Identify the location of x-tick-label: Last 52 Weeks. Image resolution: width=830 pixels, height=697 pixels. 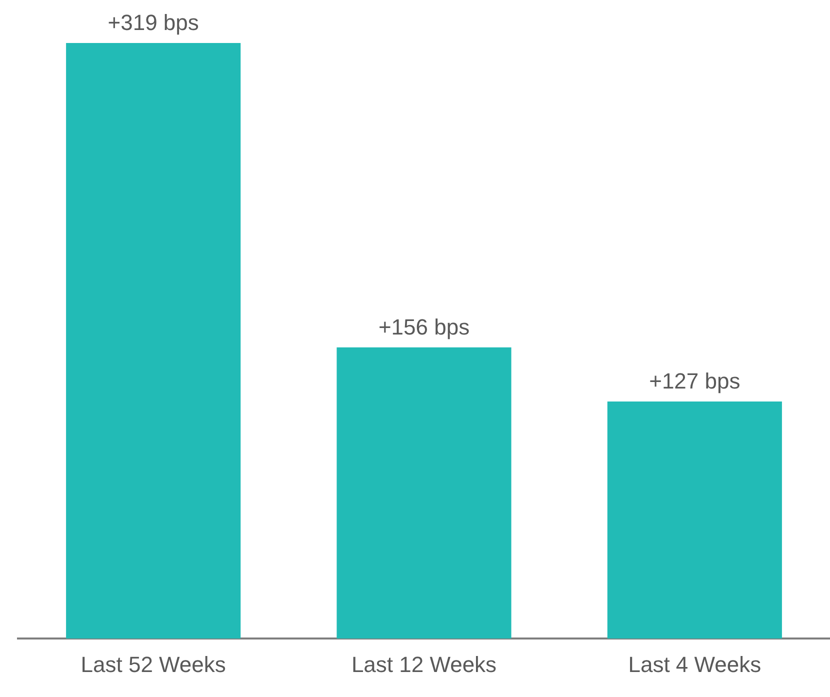
(153, 664).